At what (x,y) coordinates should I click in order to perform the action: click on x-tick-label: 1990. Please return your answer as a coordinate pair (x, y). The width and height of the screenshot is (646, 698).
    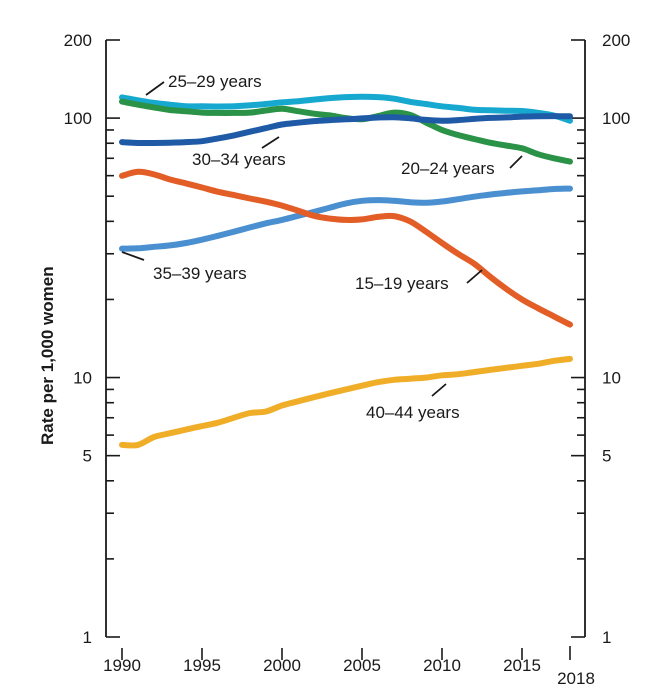
    Looking at the image, I should click on (122, 665).